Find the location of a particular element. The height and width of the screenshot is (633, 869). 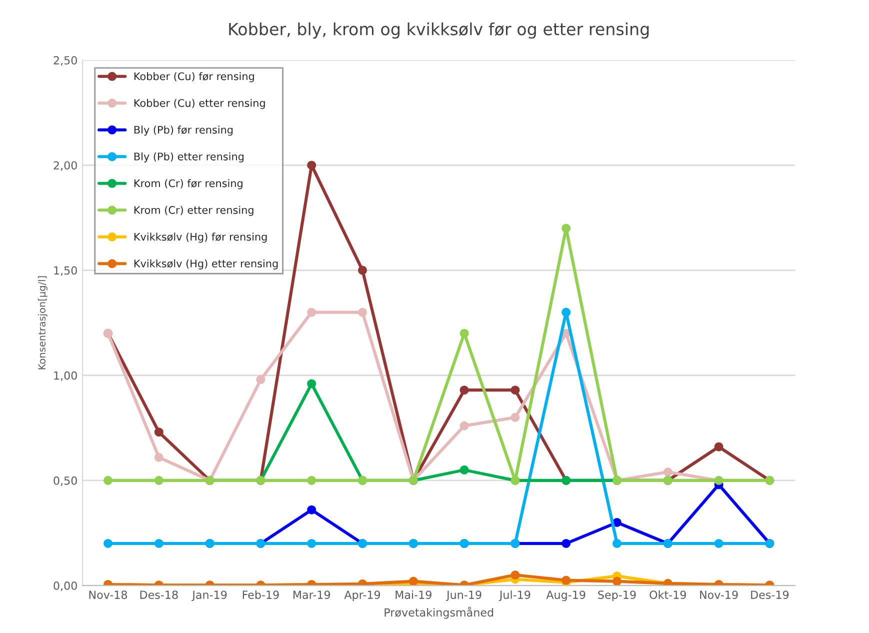

x-tick-label: Sep-19 is located at coordinates (617, 596).